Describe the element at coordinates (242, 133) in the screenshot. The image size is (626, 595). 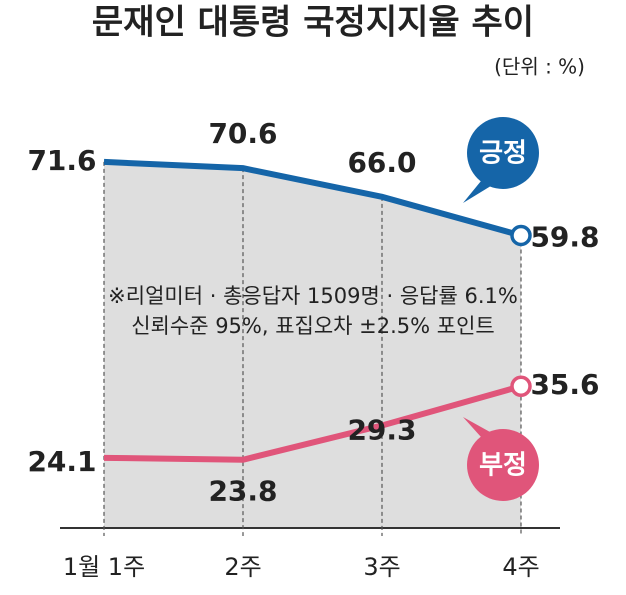
I see `data-label: 70.6` at that location.